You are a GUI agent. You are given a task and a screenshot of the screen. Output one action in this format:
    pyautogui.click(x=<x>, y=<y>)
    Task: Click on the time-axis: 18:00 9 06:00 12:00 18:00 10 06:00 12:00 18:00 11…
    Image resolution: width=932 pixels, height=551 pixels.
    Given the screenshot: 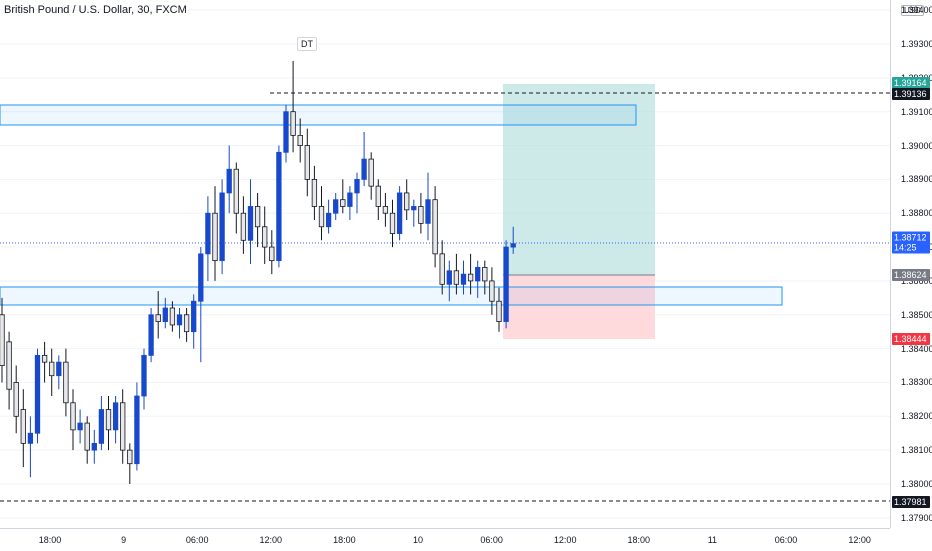 What is the action you would take?
    pyautogui.click(x=445, y=539)
    